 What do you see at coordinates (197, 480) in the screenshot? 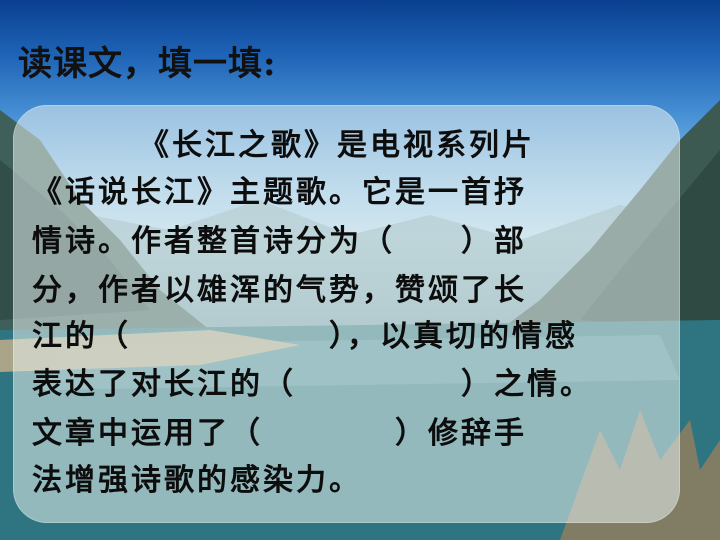
I see `paragraph-line-8: 法增强诗歌的感染力。` at bounding box center [197, 480].